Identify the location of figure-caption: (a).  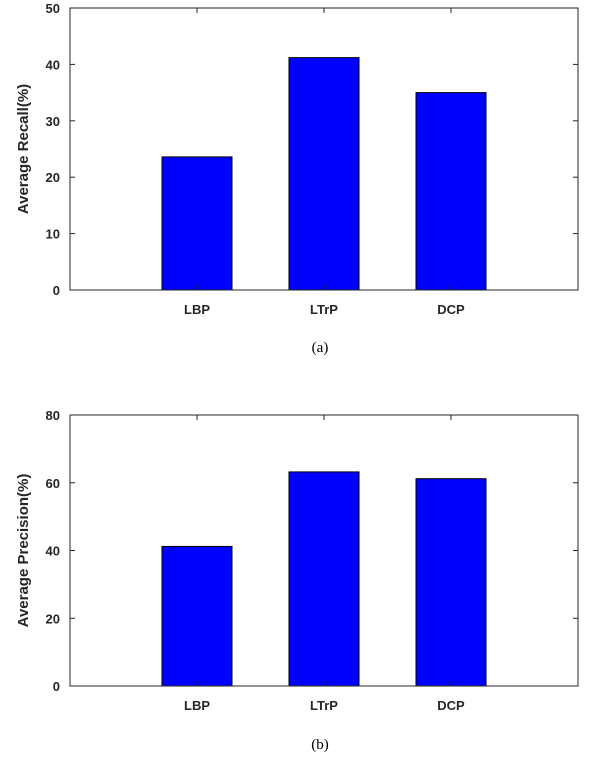
(320, 348).